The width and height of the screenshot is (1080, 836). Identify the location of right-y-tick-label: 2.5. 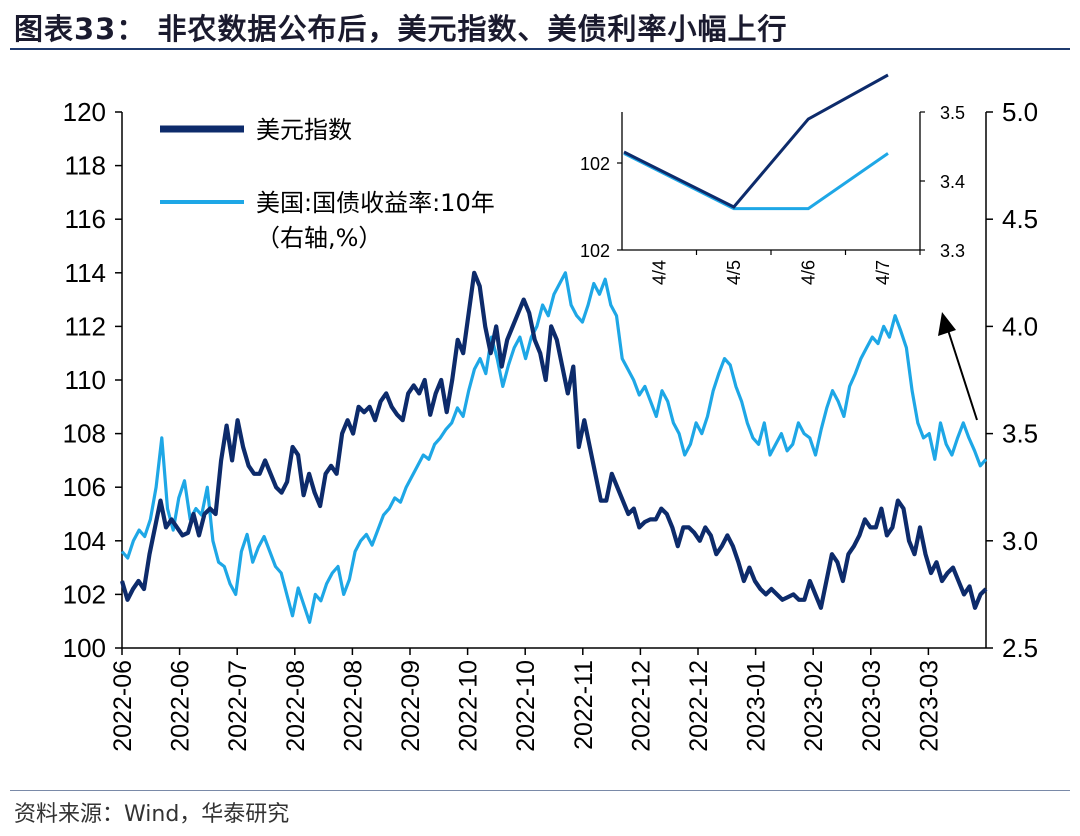
(1020, 648).